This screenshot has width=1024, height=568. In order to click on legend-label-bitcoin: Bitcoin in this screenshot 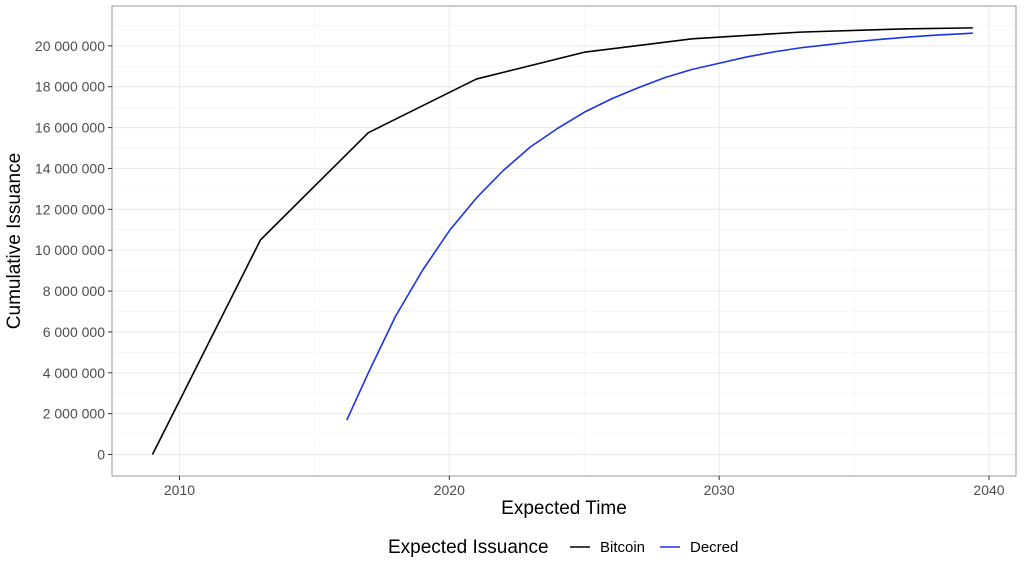, I will do `click(622, 547)`.